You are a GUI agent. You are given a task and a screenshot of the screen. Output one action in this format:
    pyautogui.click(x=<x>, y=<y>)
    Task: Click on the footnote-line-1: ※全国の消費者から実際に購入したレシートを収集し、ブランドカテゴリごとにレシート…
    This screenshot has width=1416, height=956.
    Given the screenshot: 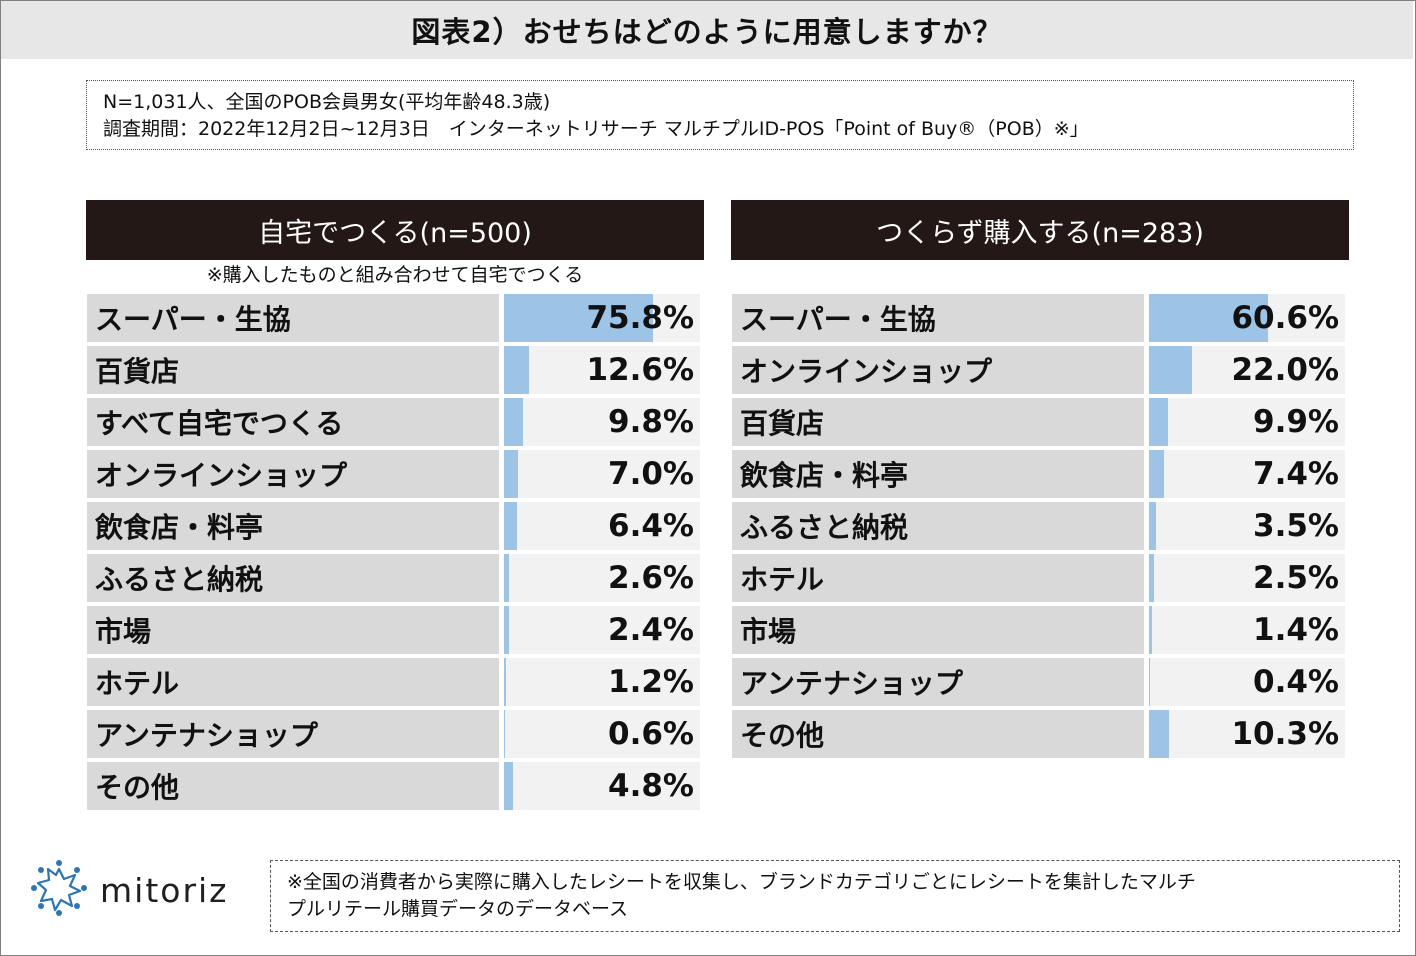 What is the action you would take?
    pyautogui.click(x=741, y=882)
    